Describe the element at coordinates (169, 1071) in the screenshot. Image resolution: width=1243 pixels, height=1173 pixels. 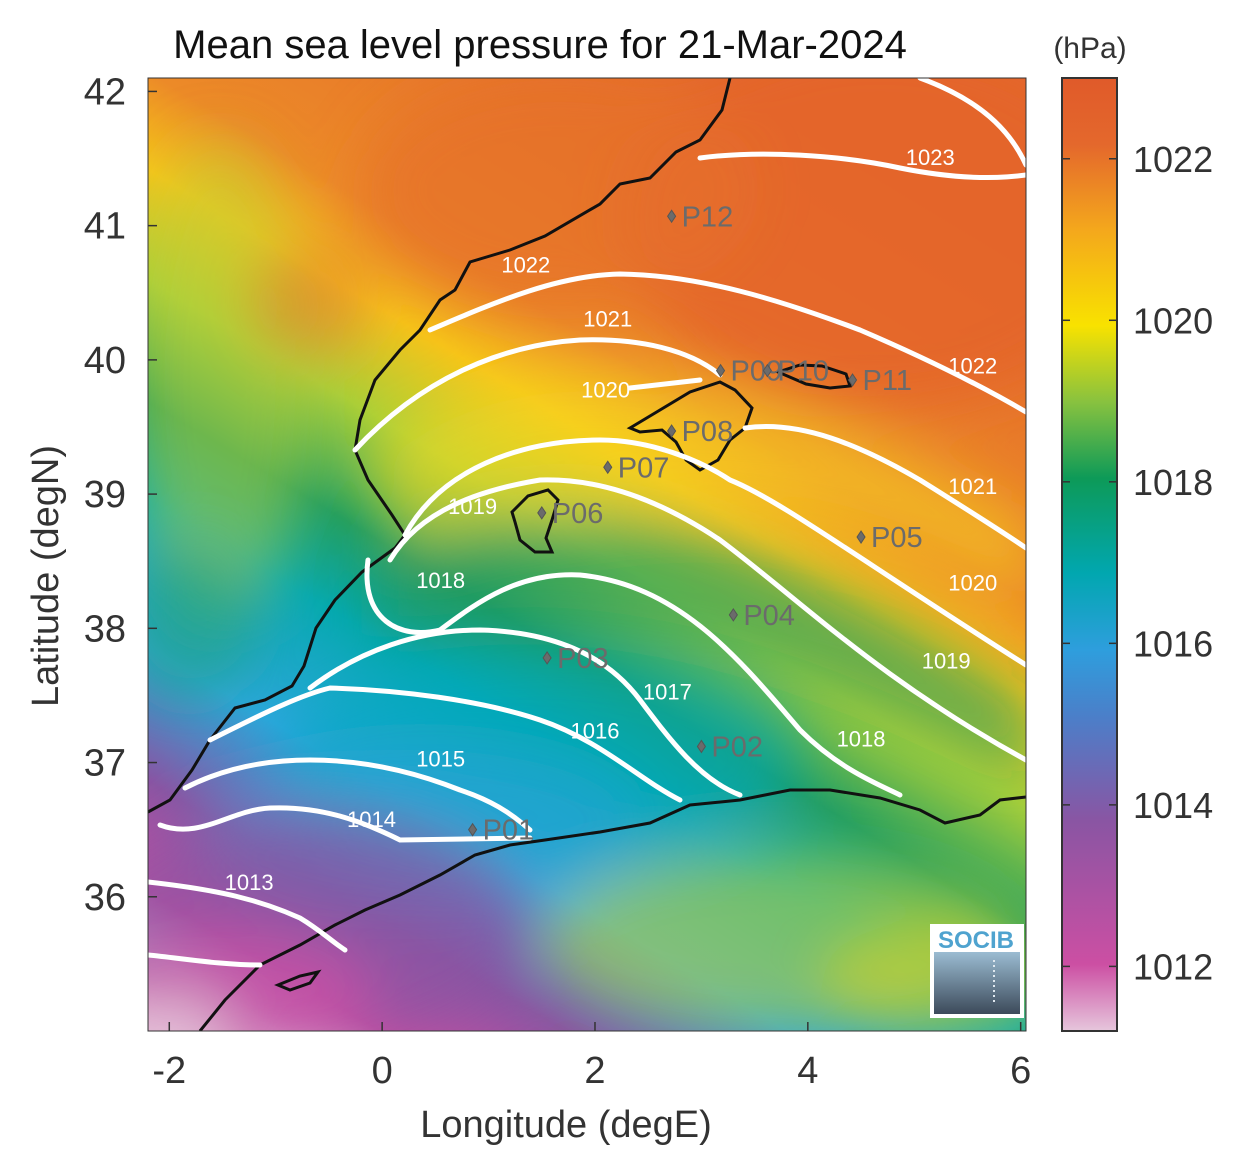
I see `x-tick-label: -2` at that location.